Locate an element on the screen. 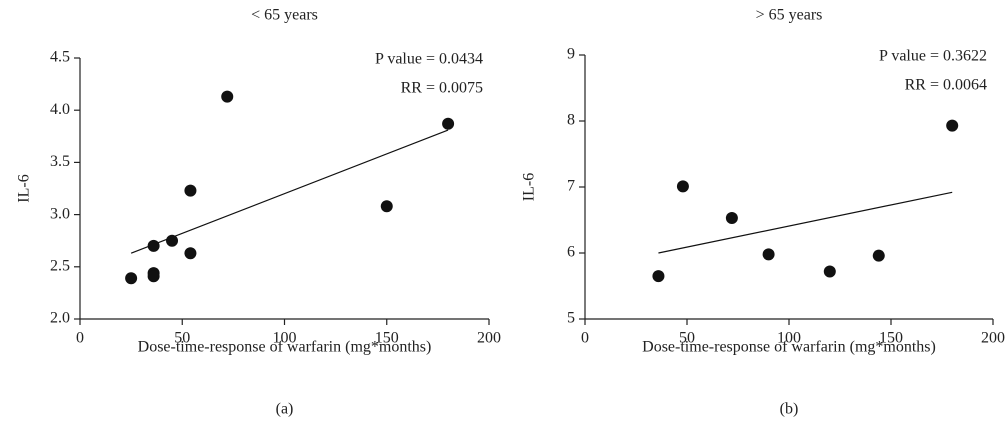  annotation: RR = 0.0064 is located at coordinates (946, 85).